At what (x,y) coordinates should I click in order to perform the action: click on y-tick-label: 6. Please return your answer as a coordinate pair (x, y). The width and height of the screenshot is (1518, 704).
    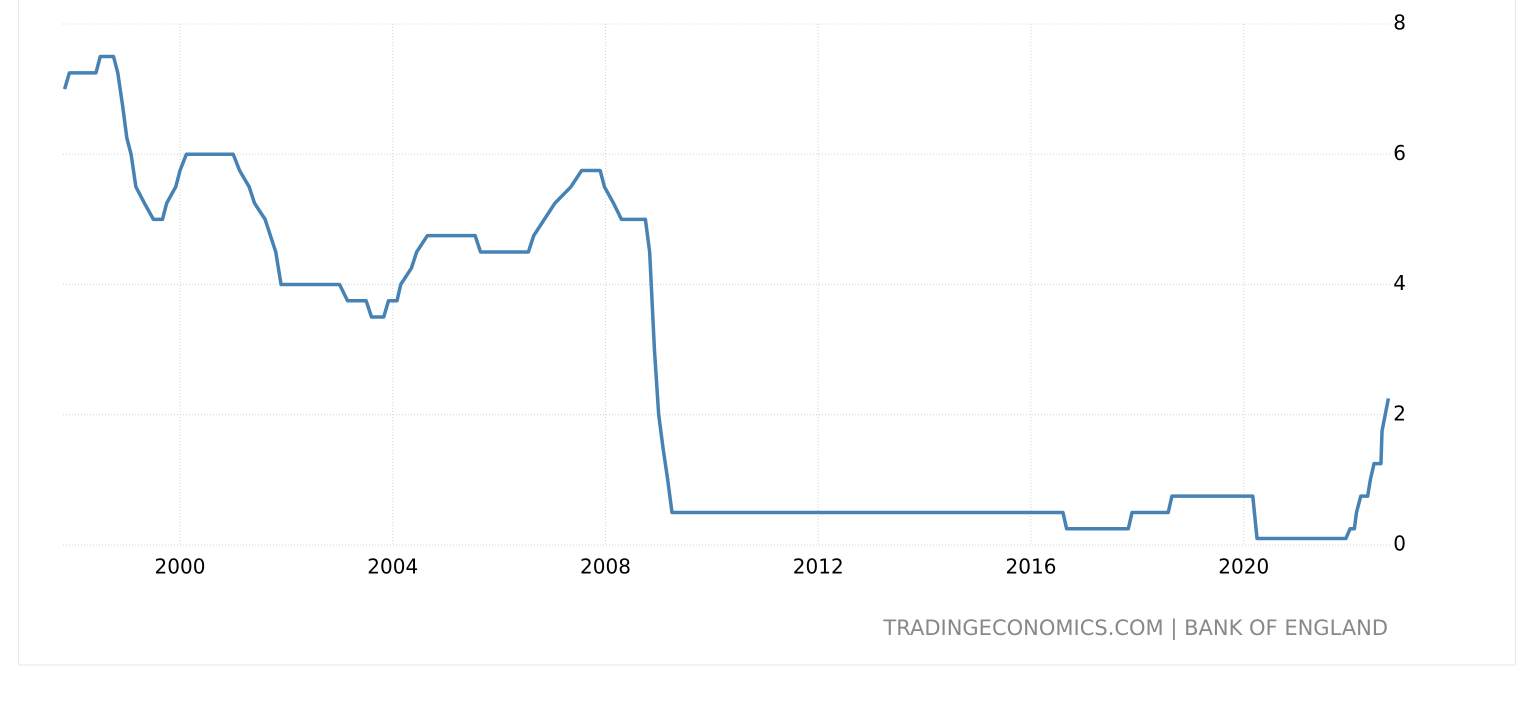
    Looking at the image, I should click on (1399, 153).